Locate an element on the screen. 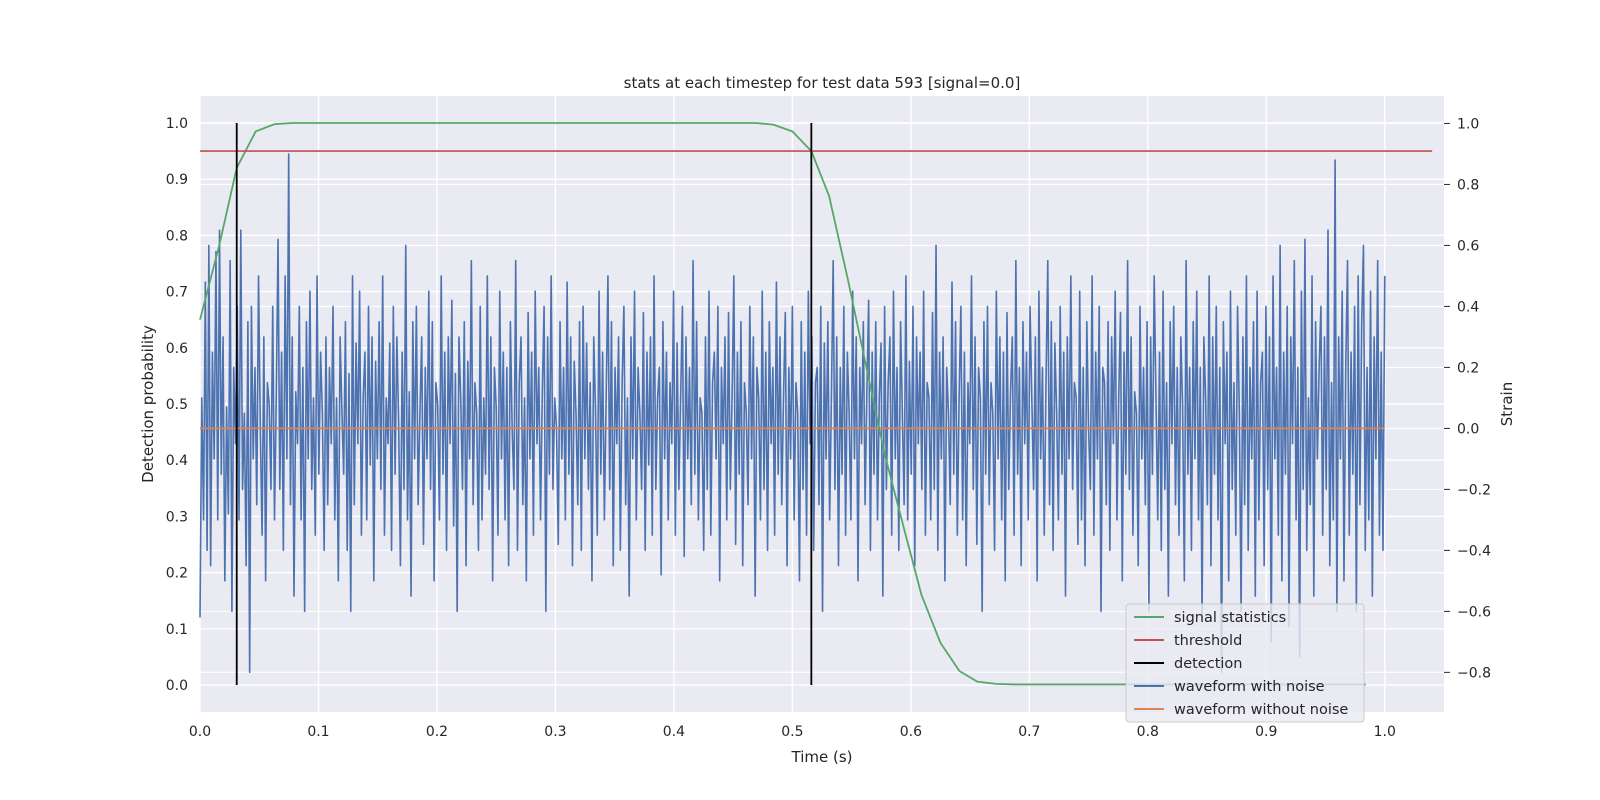  legend-label-threshold: threshold is located at coordinates (1208, 641).